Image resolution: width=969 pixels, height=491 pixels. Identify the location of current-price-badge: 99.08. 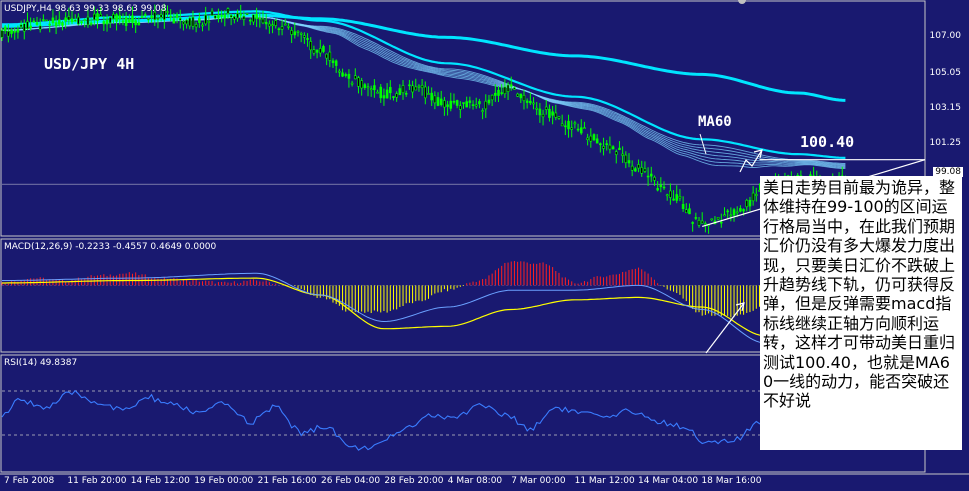
(948, 172).